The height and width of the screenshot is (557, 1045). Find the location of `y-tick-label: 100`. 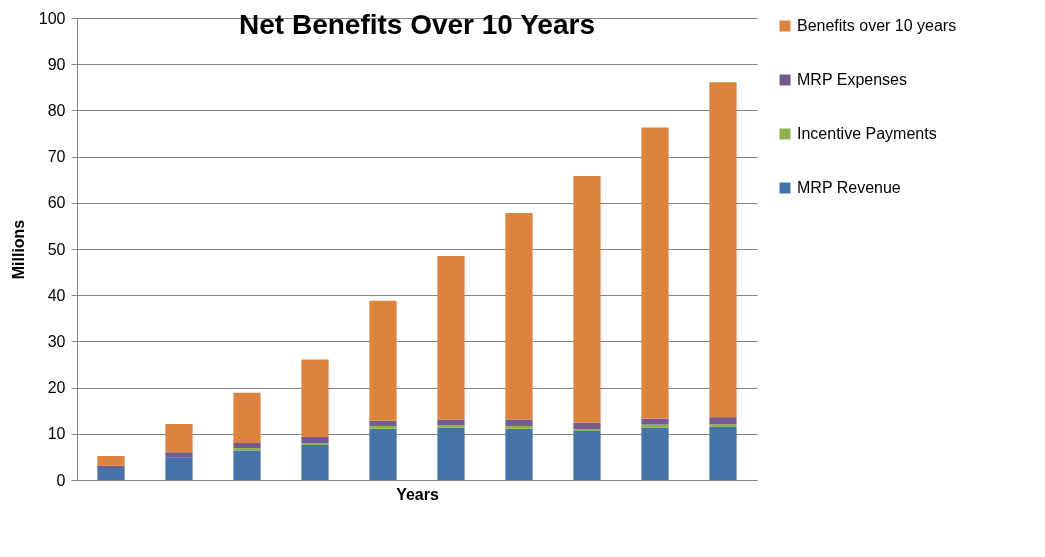

y-tick-label: 100 is located at coordinates (52, 18).